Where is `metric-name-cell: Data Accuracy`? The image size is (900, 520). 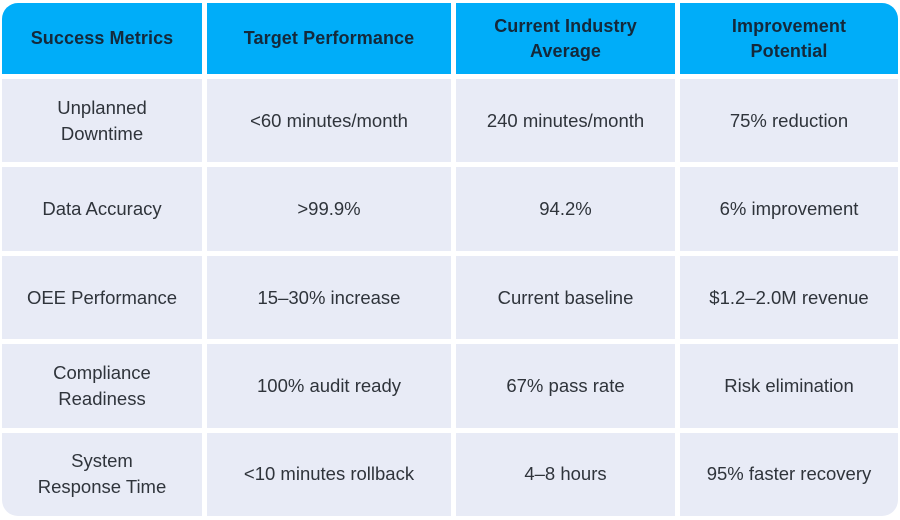
metric-name-cell: Data Accuracy is located at coordinates (102, 209).